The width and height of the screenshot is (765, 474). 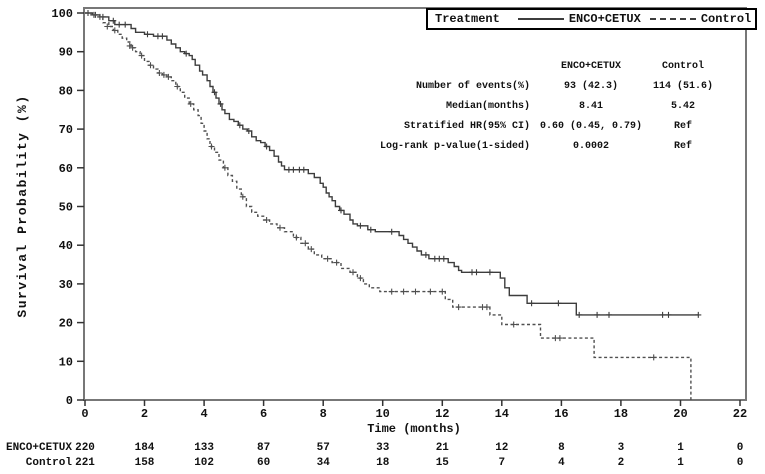 What do you see at coordinates (466, 126) in the screenshot?
I see `stats-row-label-hr: Stratified HR(95% CI)` at bounding box center [466, 126].